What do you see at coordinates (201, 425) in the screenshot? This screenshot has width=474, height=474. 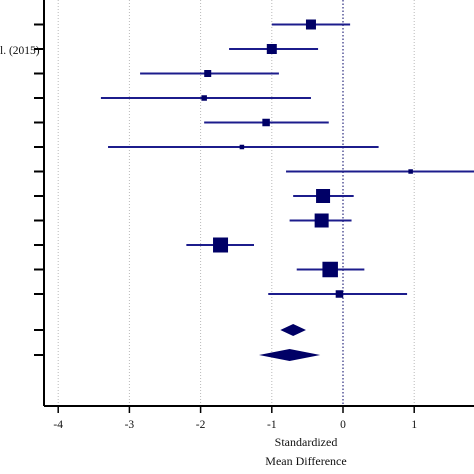 I see `x-tick-label: -2` at bounding box center [201, 425].